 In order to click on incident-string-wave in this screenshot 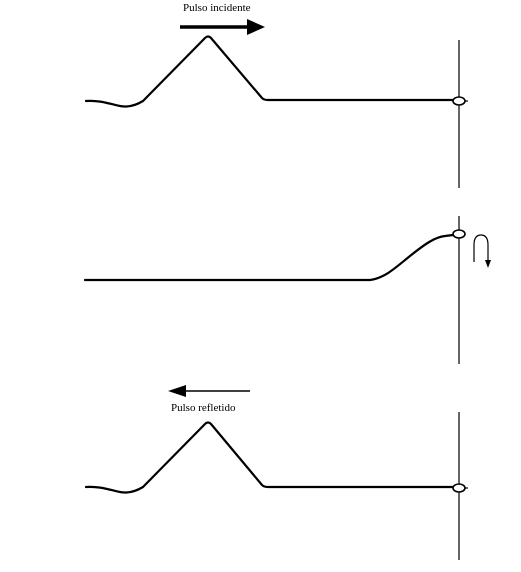, I will do `click(270, 71)`.